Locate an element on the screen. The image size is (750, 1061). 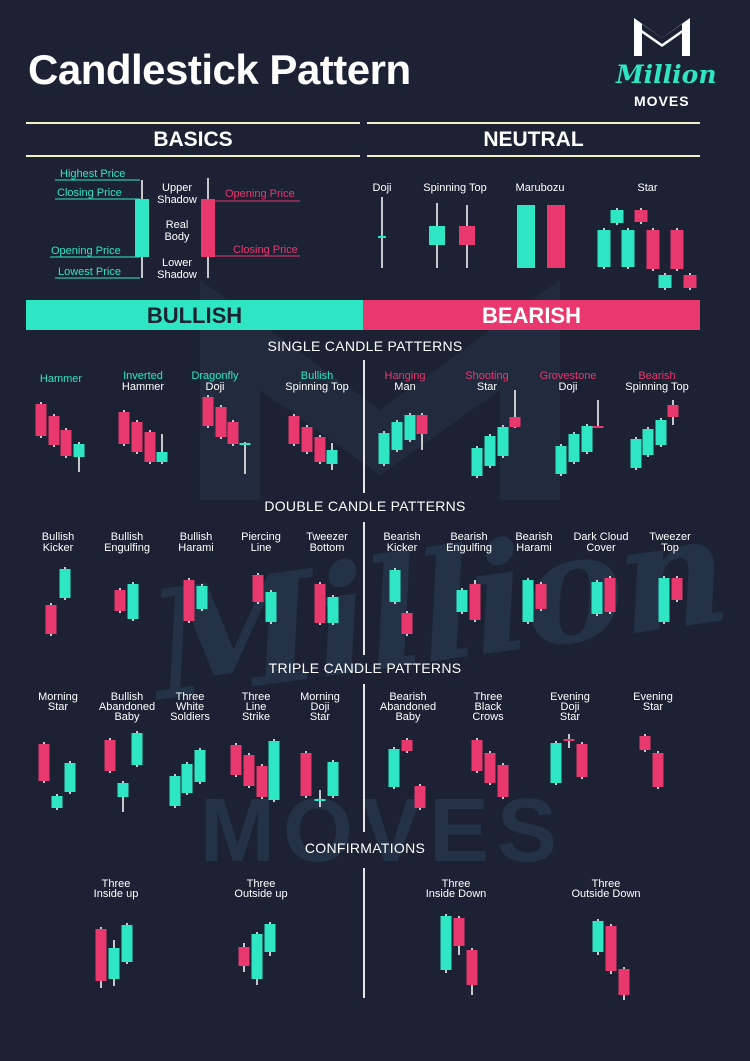
double-bull-label-2b: Engulfing is located at coordinates (127, 548).